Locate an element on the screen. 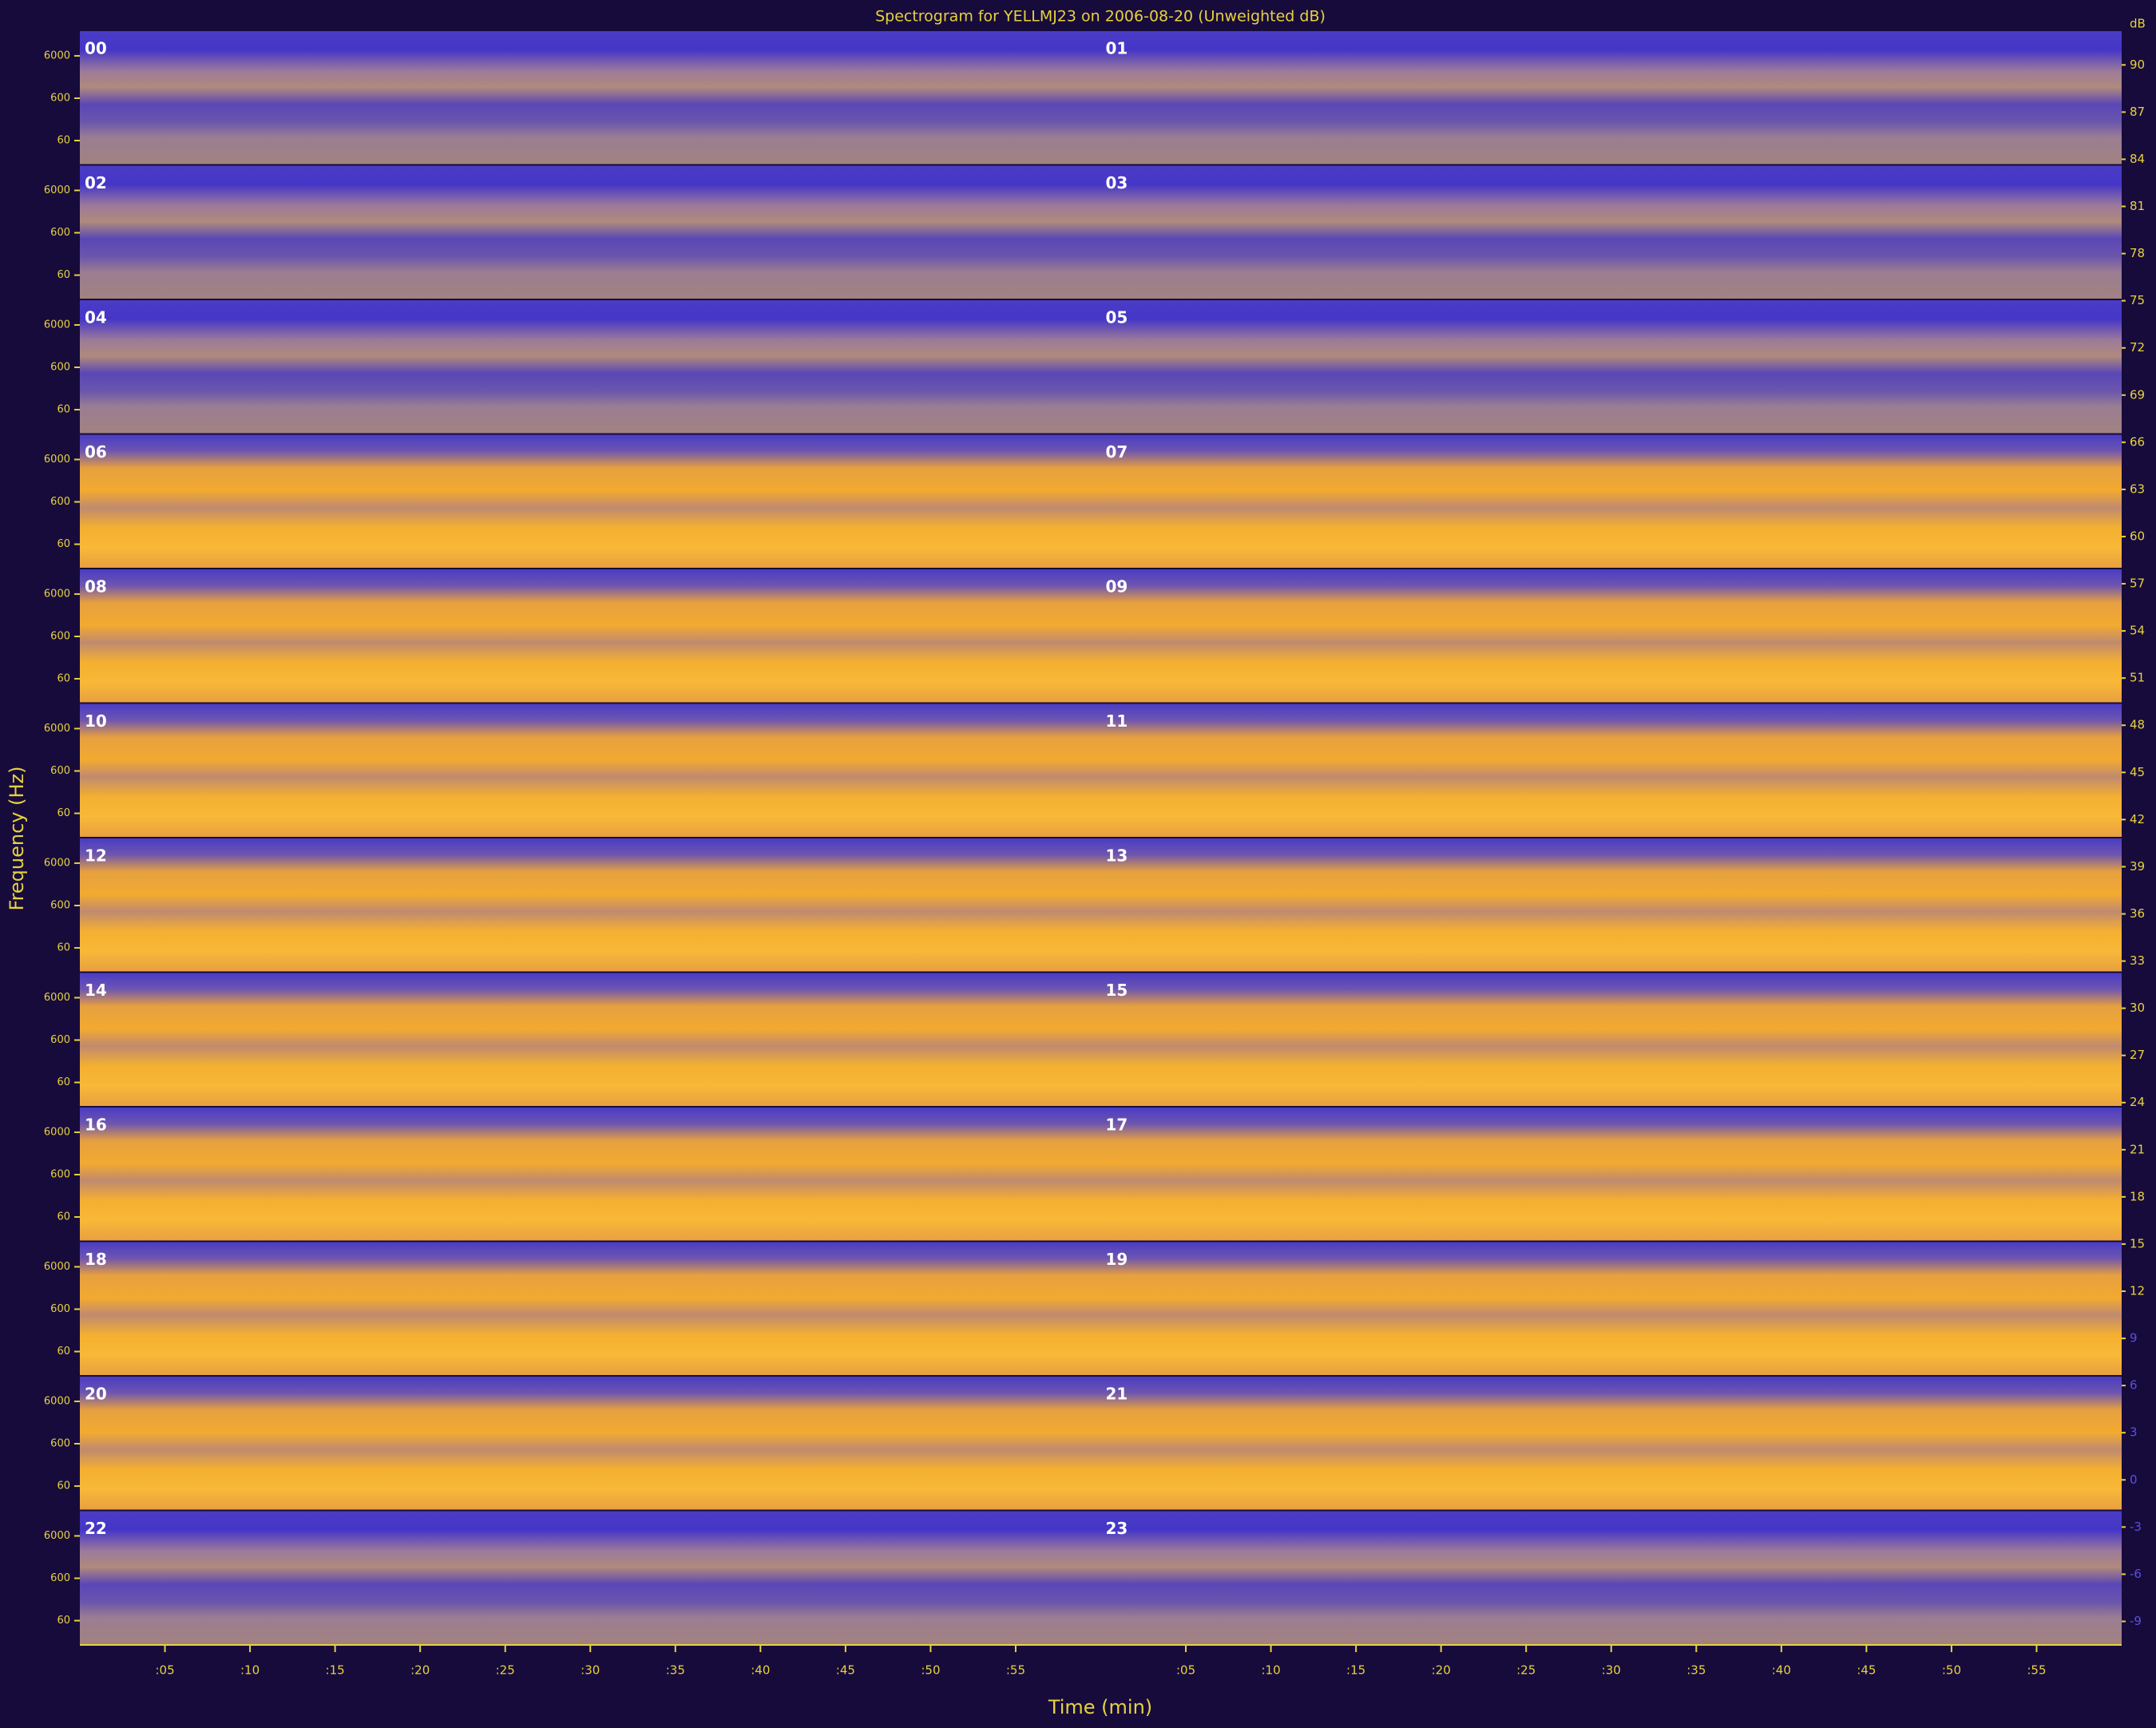  panel-label: 13 is located at coordinates (1117, 856).